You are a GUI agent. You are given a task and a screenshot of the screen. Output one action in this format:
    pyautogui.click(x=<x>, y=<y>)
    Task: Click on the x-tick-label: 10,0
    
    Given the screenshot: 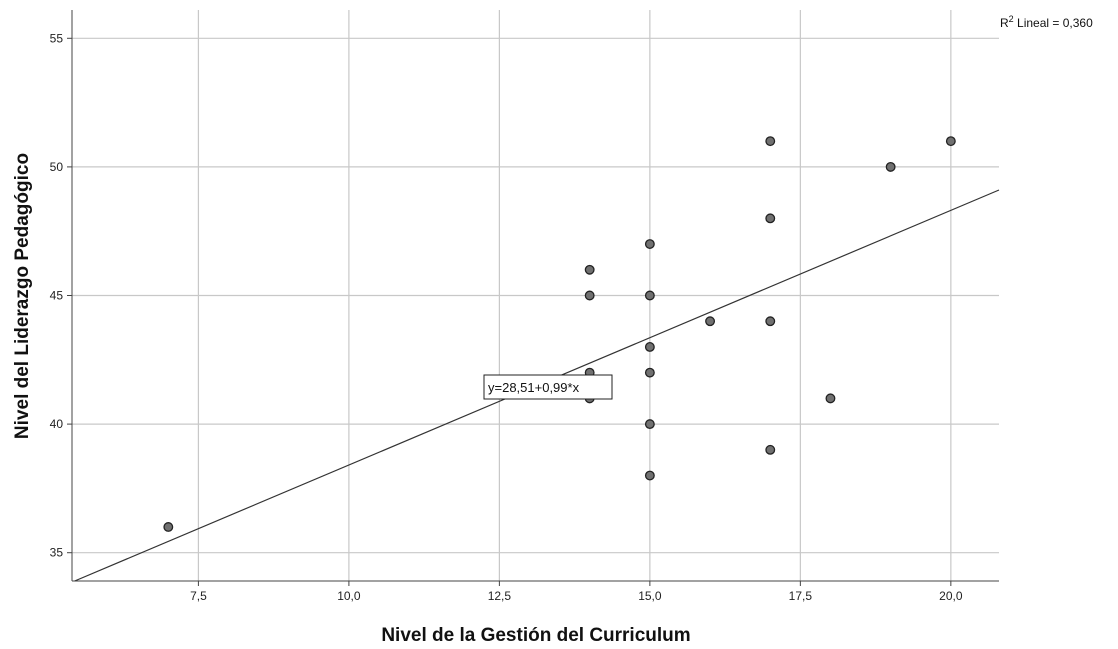 What is the action you would take?
    pyautogui.click(x=349, y=596)
    